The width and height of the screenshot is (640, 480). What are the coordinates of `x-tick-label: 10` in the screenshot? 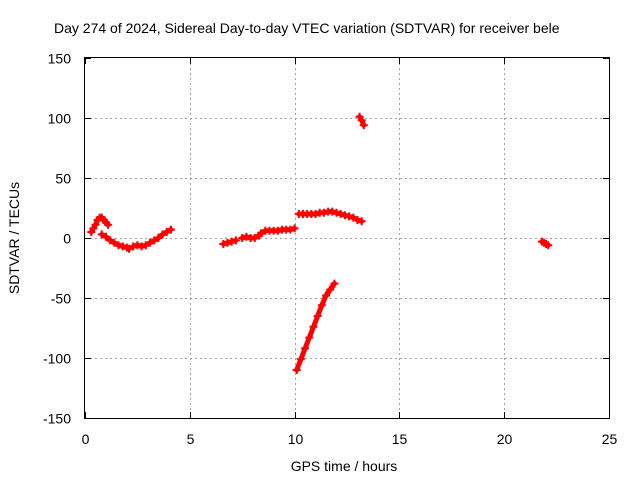 It's located at (296, 439).